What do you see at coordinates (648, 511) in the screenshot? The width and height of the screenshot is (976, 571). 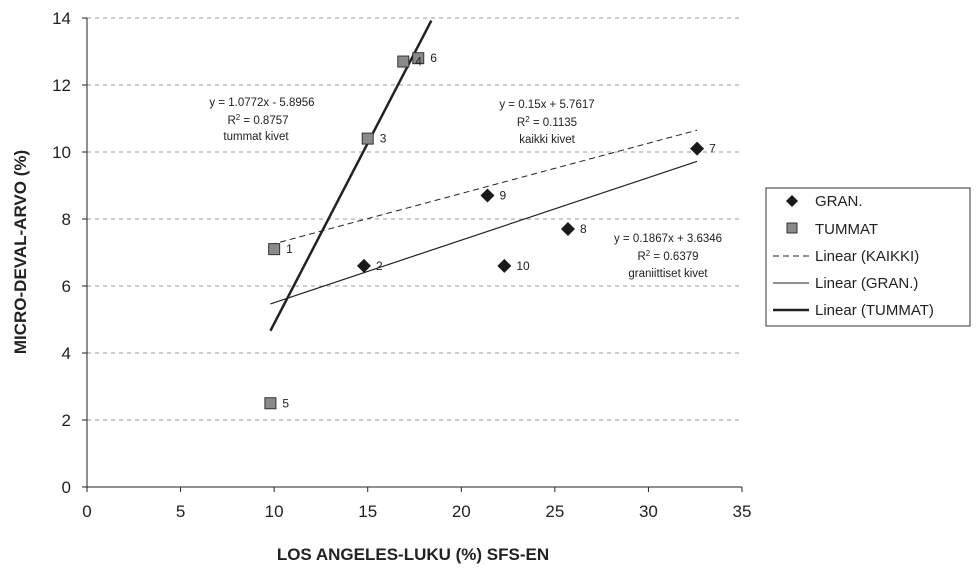 I see `x-tick-label: 30` at bounding box center [648, 511].